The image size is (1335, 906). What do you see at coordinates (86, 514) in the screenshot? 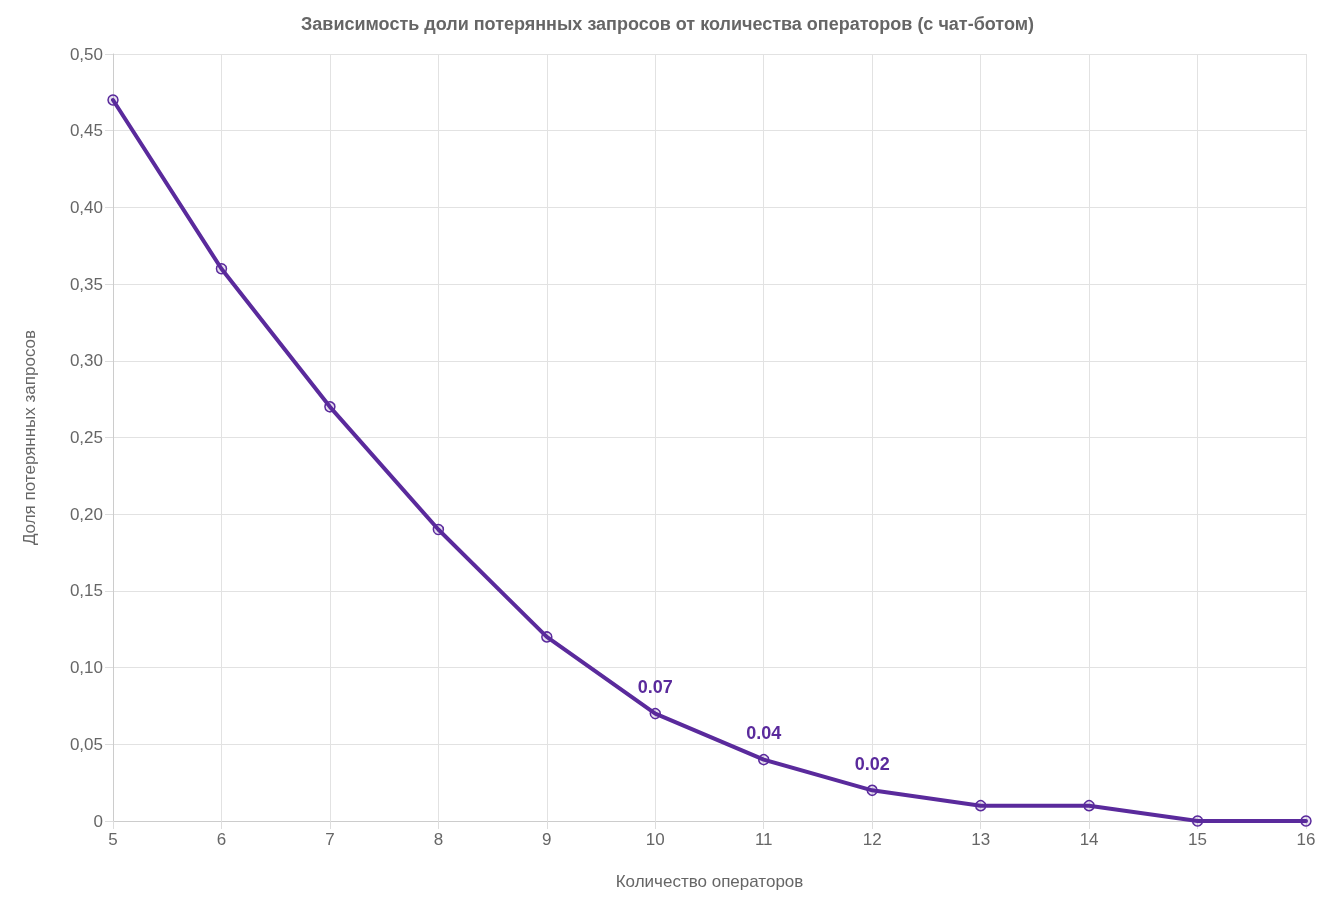
I see `y-tick-label: 0,20` at bounding box center [86, 514].